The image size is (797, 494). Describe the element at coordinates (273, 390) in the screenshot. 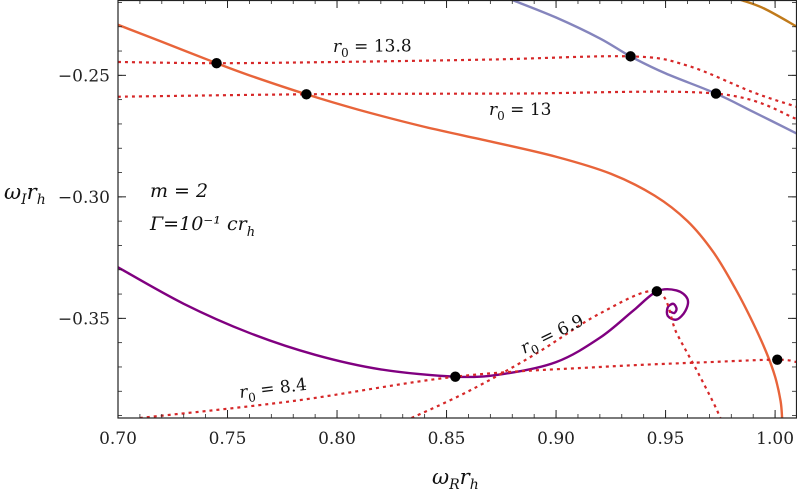

I see `label-r0-8.4: r0 = 8.4` at that location.